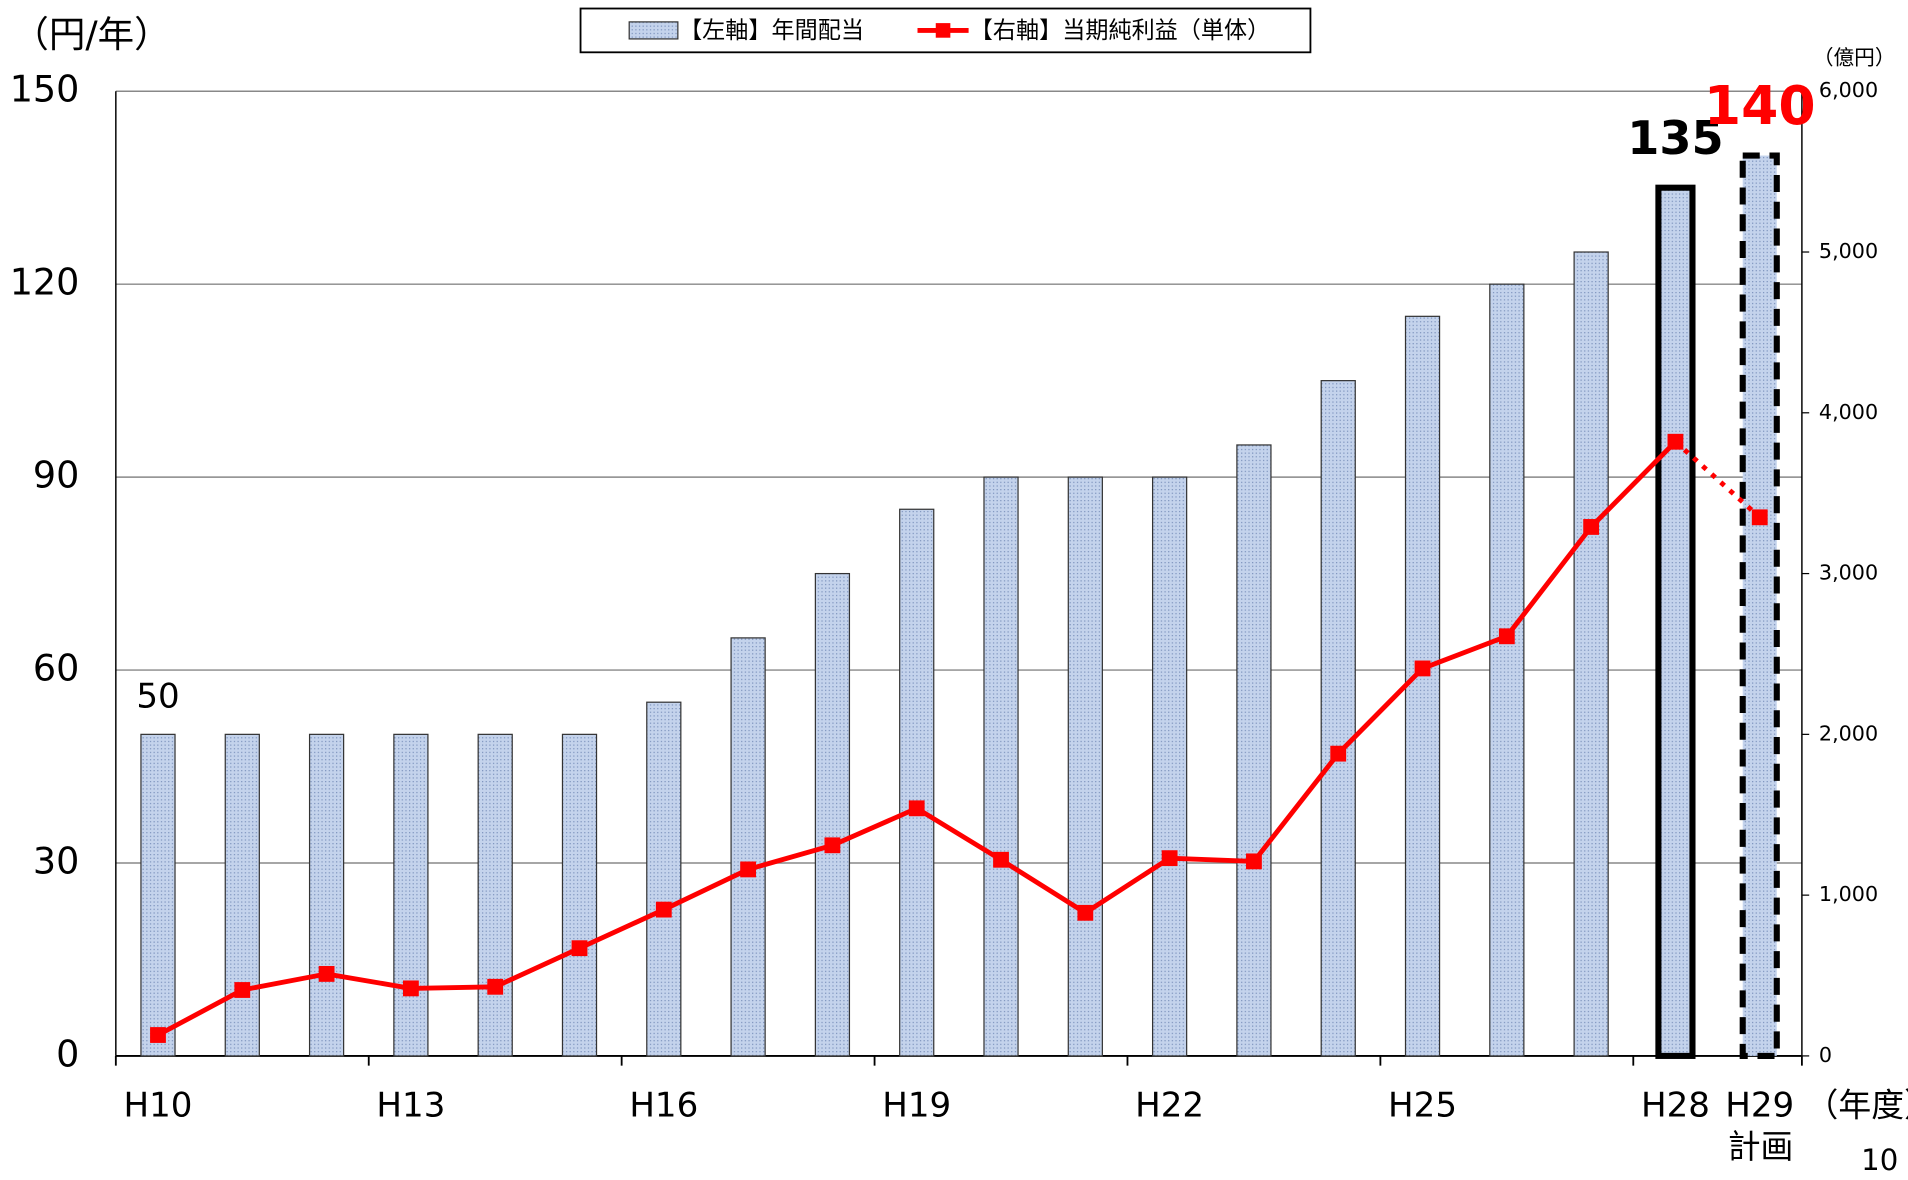 This screenshot has height=1180, width=1908. Describe the element at coordinates (1759, 1106) in the screenshot. I see `x-tick-label: H29` at that location.